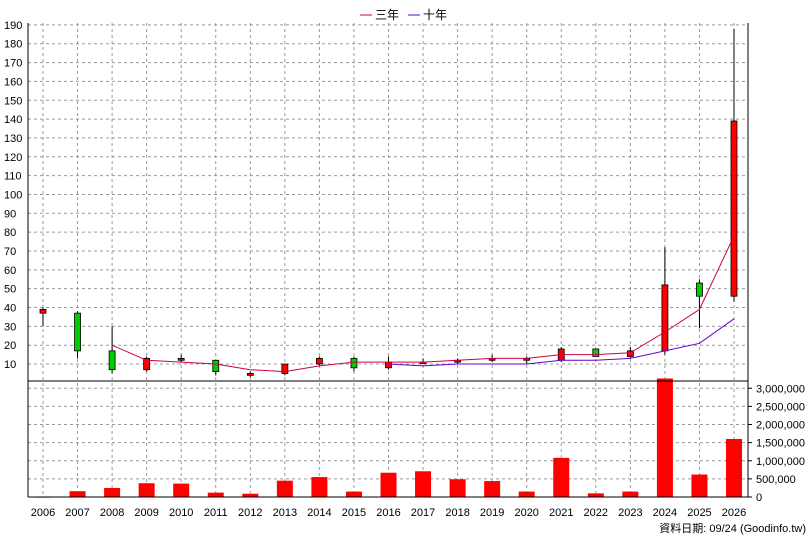 This screenshot has height=540, width=808. Describe the element at coordinates (10, 346) in the screenshot. I see `price-tick-label: 20` at that location.